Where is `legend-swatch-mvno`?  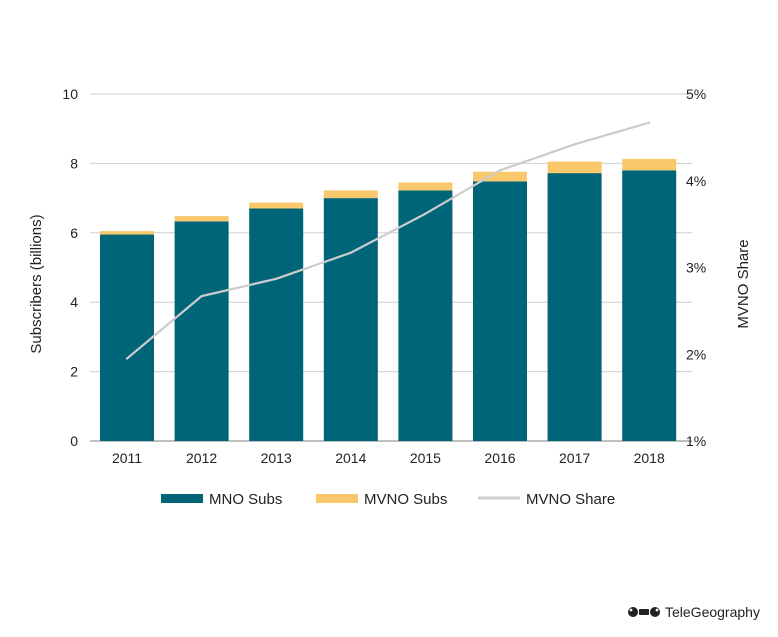 legend-swatch-mvno is located at coordinates (337, 498).